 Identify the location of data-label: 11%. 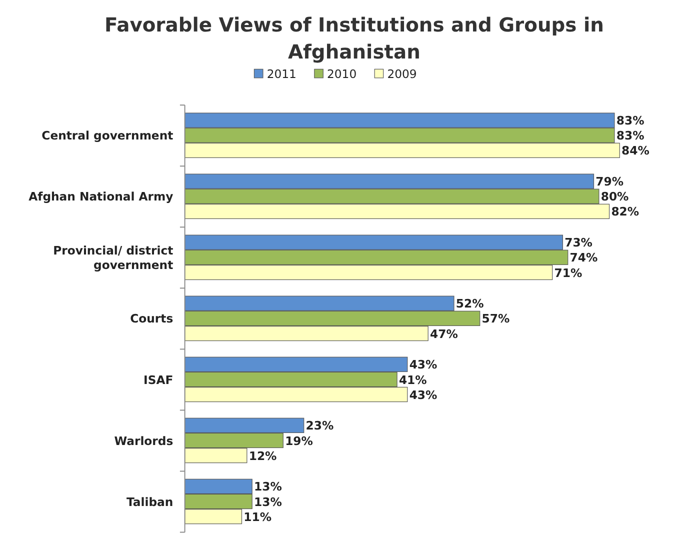
(258, 517).